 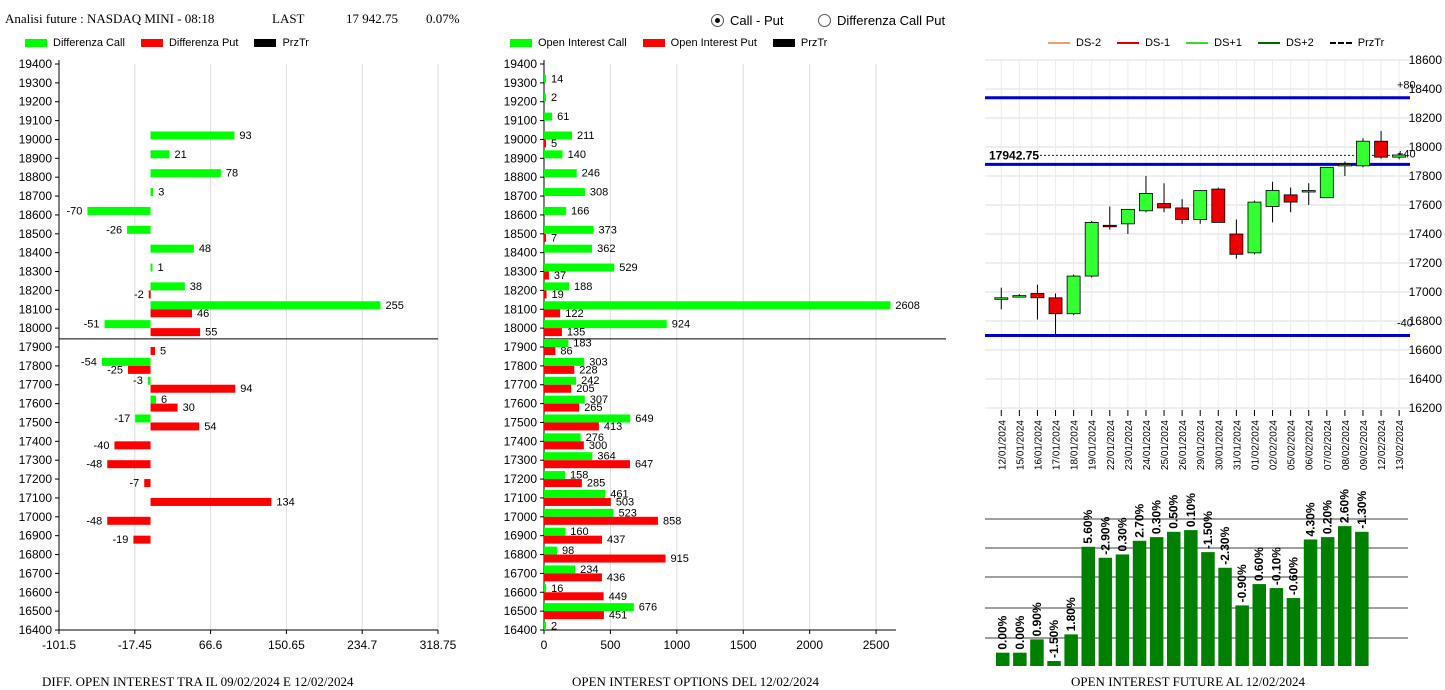 I want to click on oi-ytick-label: 18000, so click(x=521, y=328).